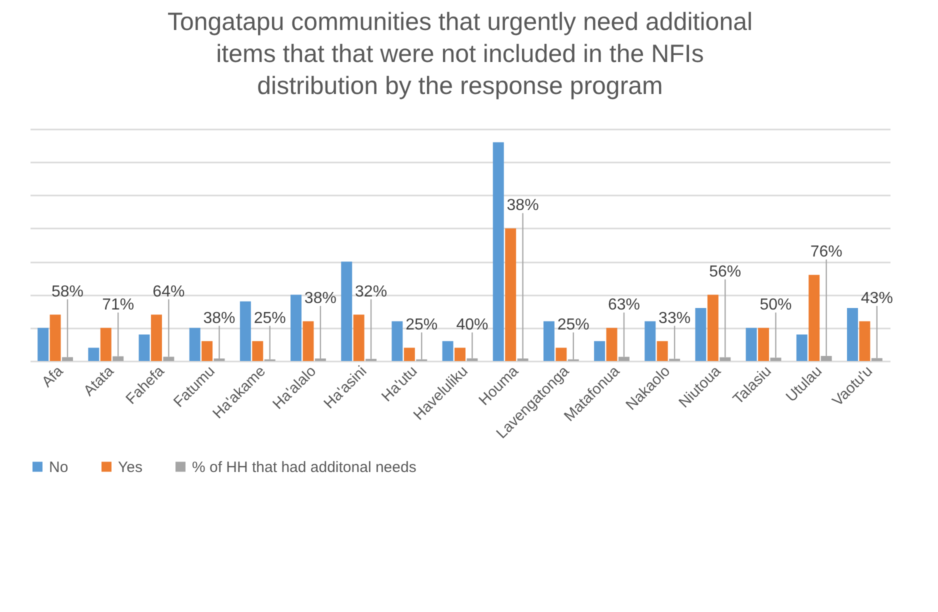 The image size is (938, 612). I want to click on legend-label: % of HH that had additonal needs, so click(304, 467).